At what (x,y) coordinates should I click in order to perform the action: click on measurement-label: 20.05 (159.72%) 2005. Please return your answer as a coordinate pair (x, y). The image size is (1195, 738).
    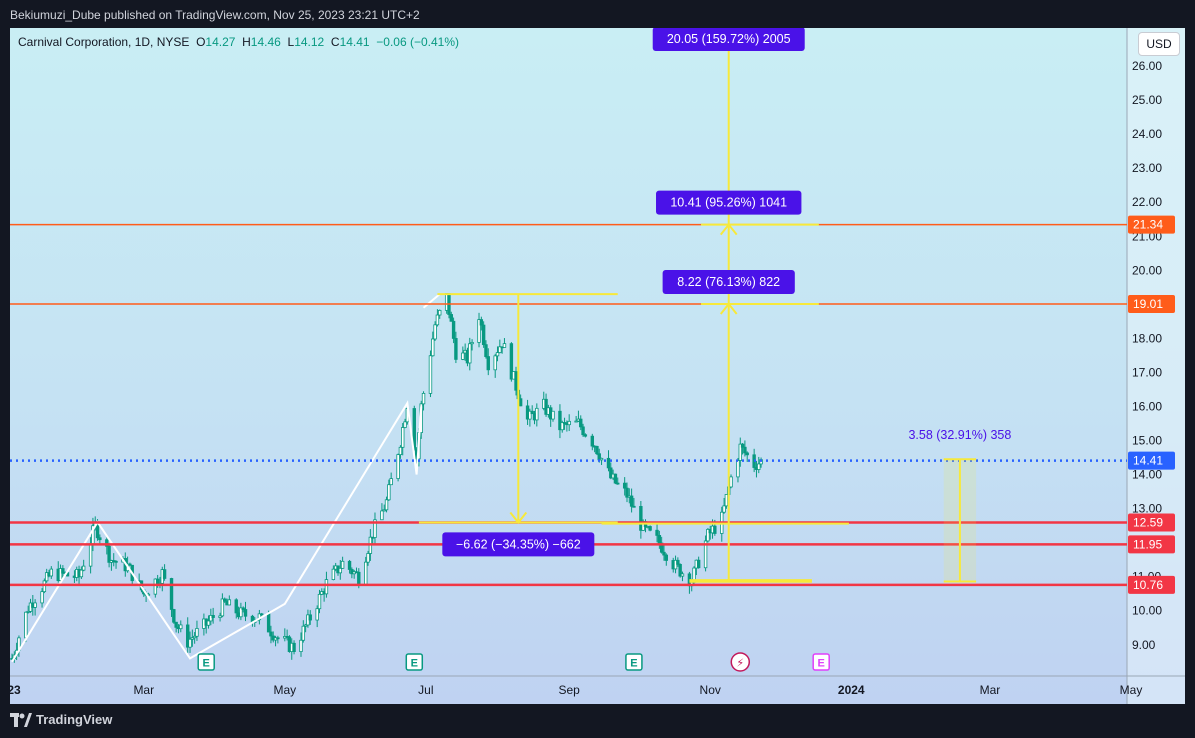
    Looking at the image, I should click on (729, 39).